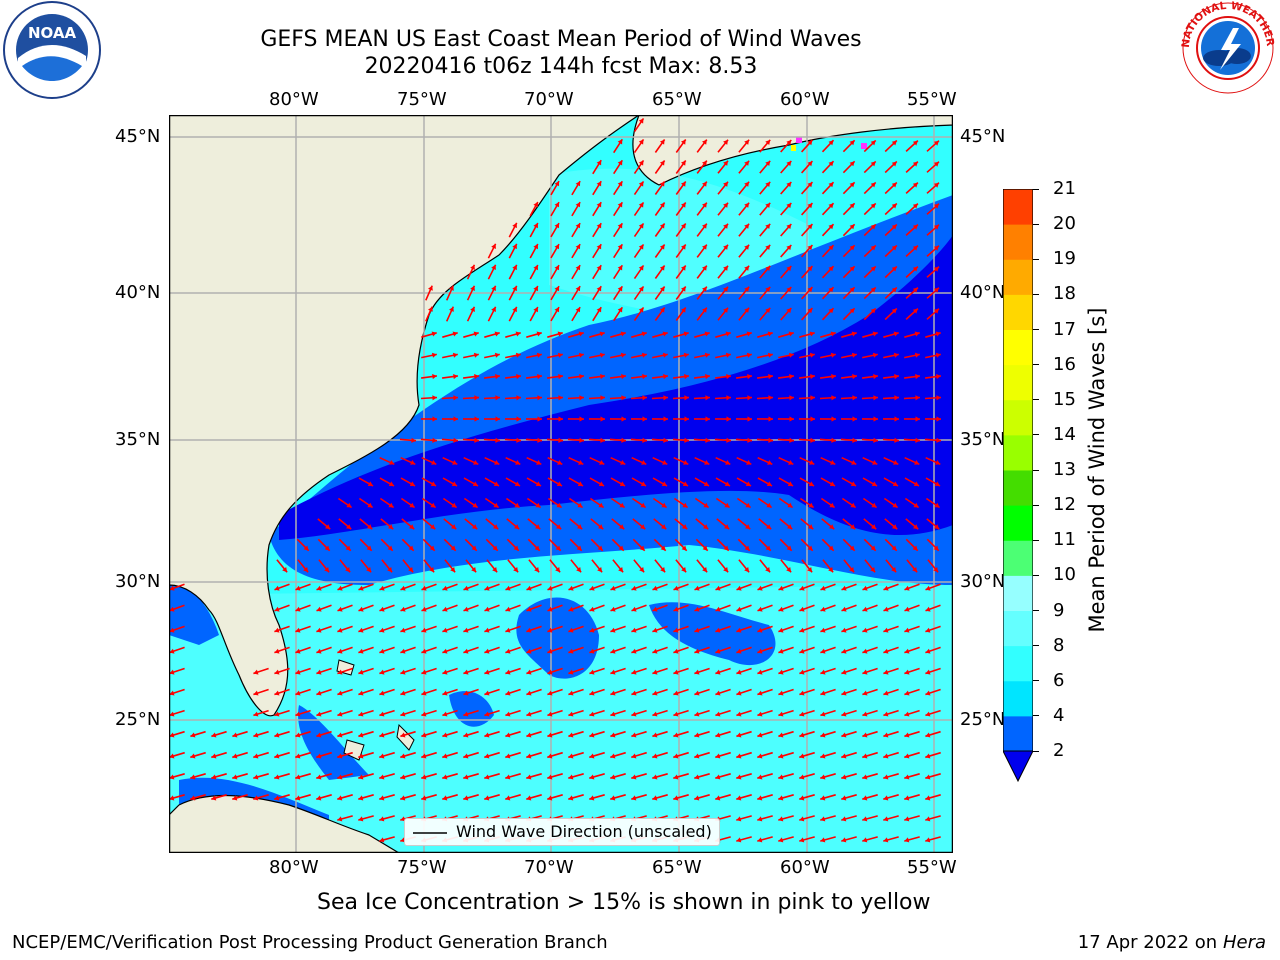 This screenshot has height=960, width=1280. I want to click on colorbar-tick-label: 15, so click(1064, 399).